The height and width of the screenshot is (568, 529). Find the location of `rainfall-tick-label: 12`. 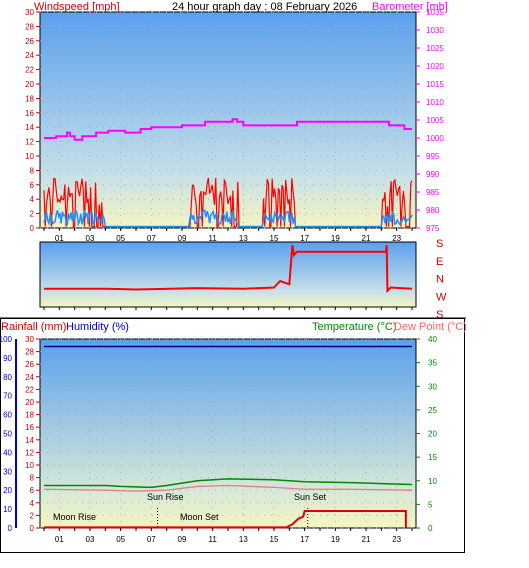

rainfall-tick-label: 12 is located at coordinates (29, 452).